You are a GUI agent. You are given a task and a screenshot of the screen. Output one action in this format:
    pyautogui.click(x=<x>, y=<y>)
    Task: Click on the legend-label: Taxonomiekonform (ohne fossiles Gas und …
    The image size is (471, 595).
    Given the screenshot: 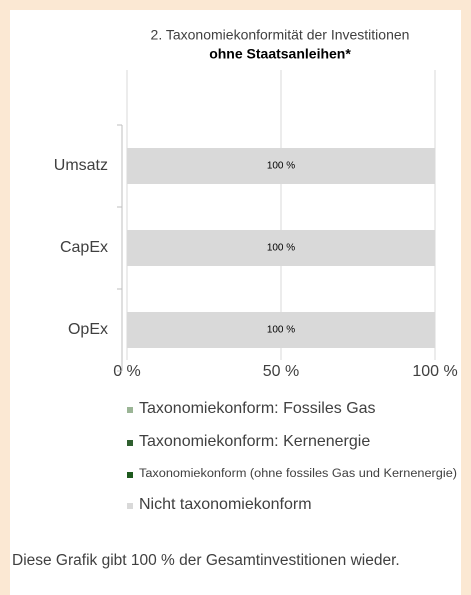 What is the action you would take?
    pyautogui.click(x=298, y=474)
    